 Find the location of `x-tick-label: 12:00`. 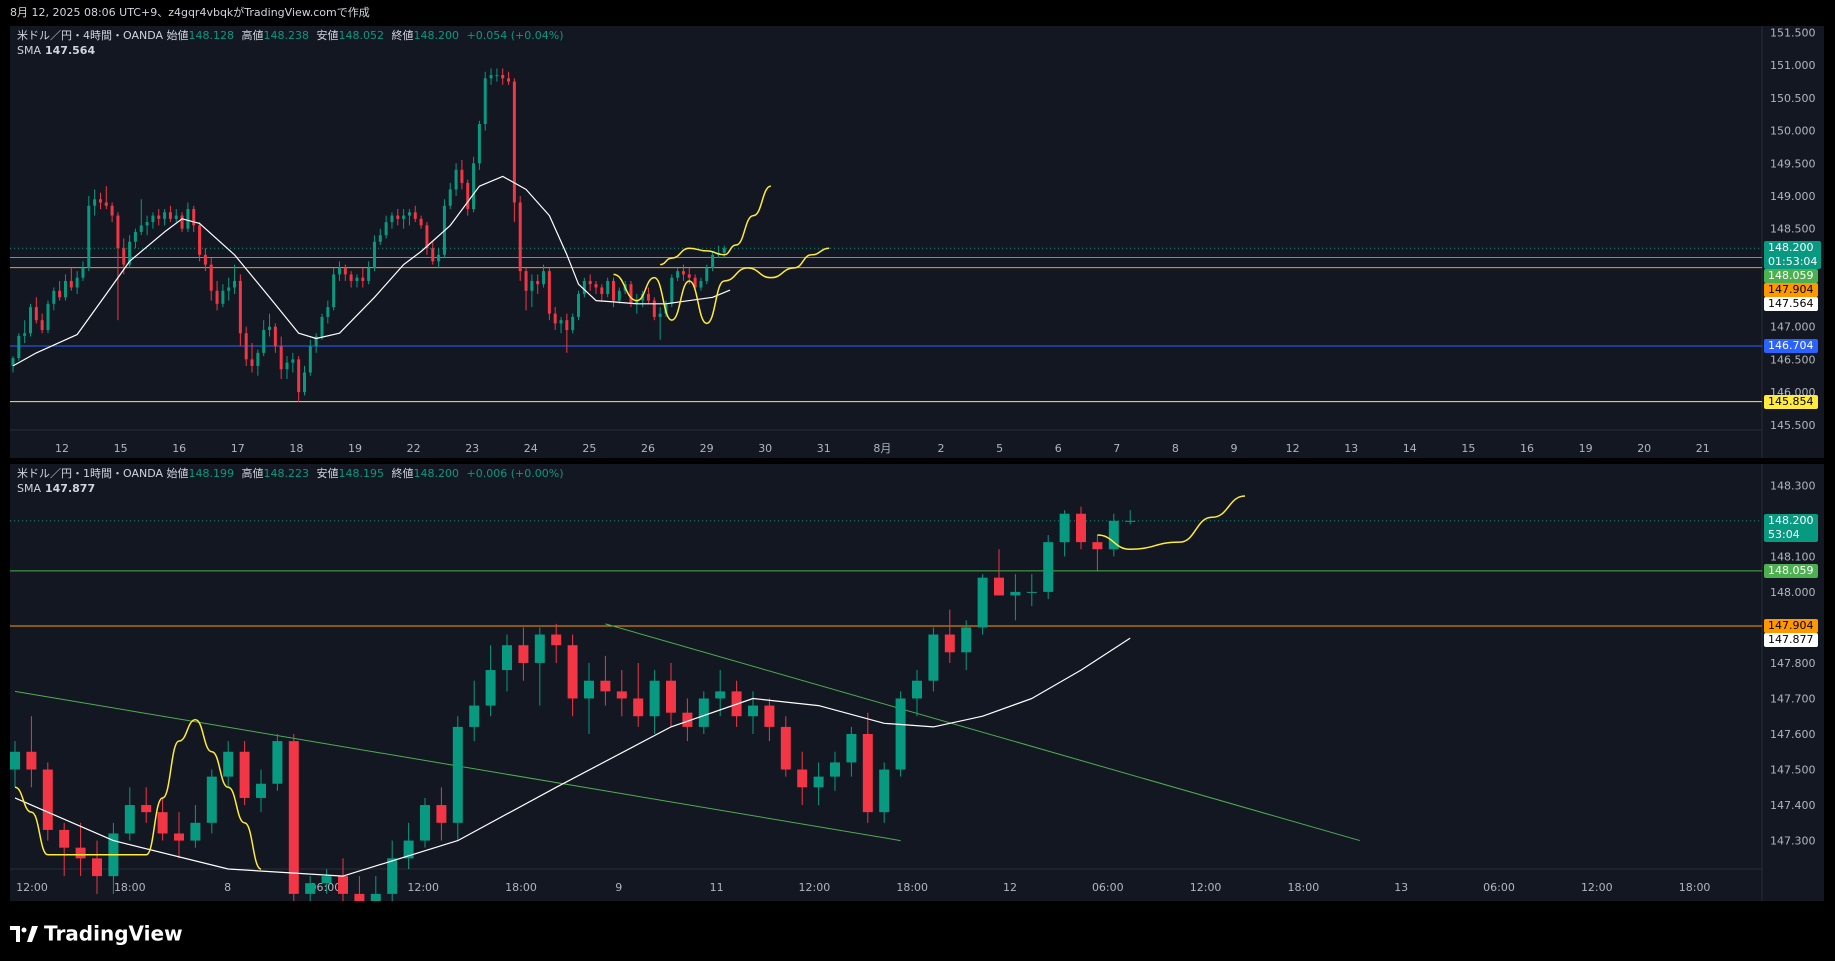

x-tick-label: 12:00 is located at coordinates (1597, 887).